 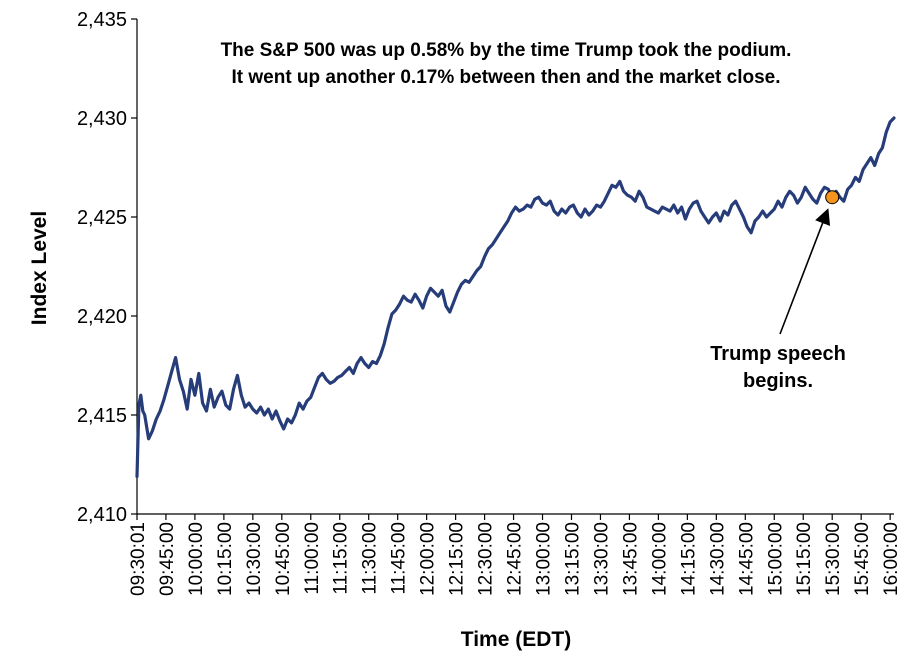 I want to click on x-tick-label: 10:30:00, so click(x=254, y=559).